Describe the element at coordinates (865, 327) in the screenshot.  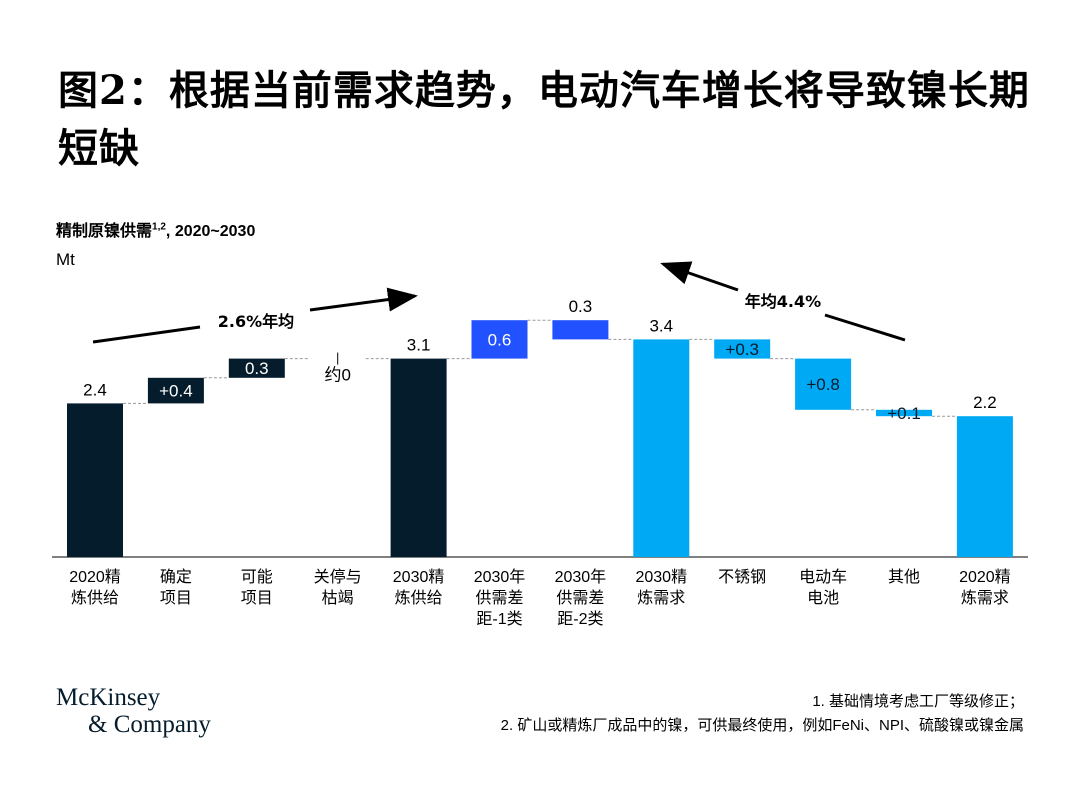
I see `cagr-arrow-right-part` at that location.